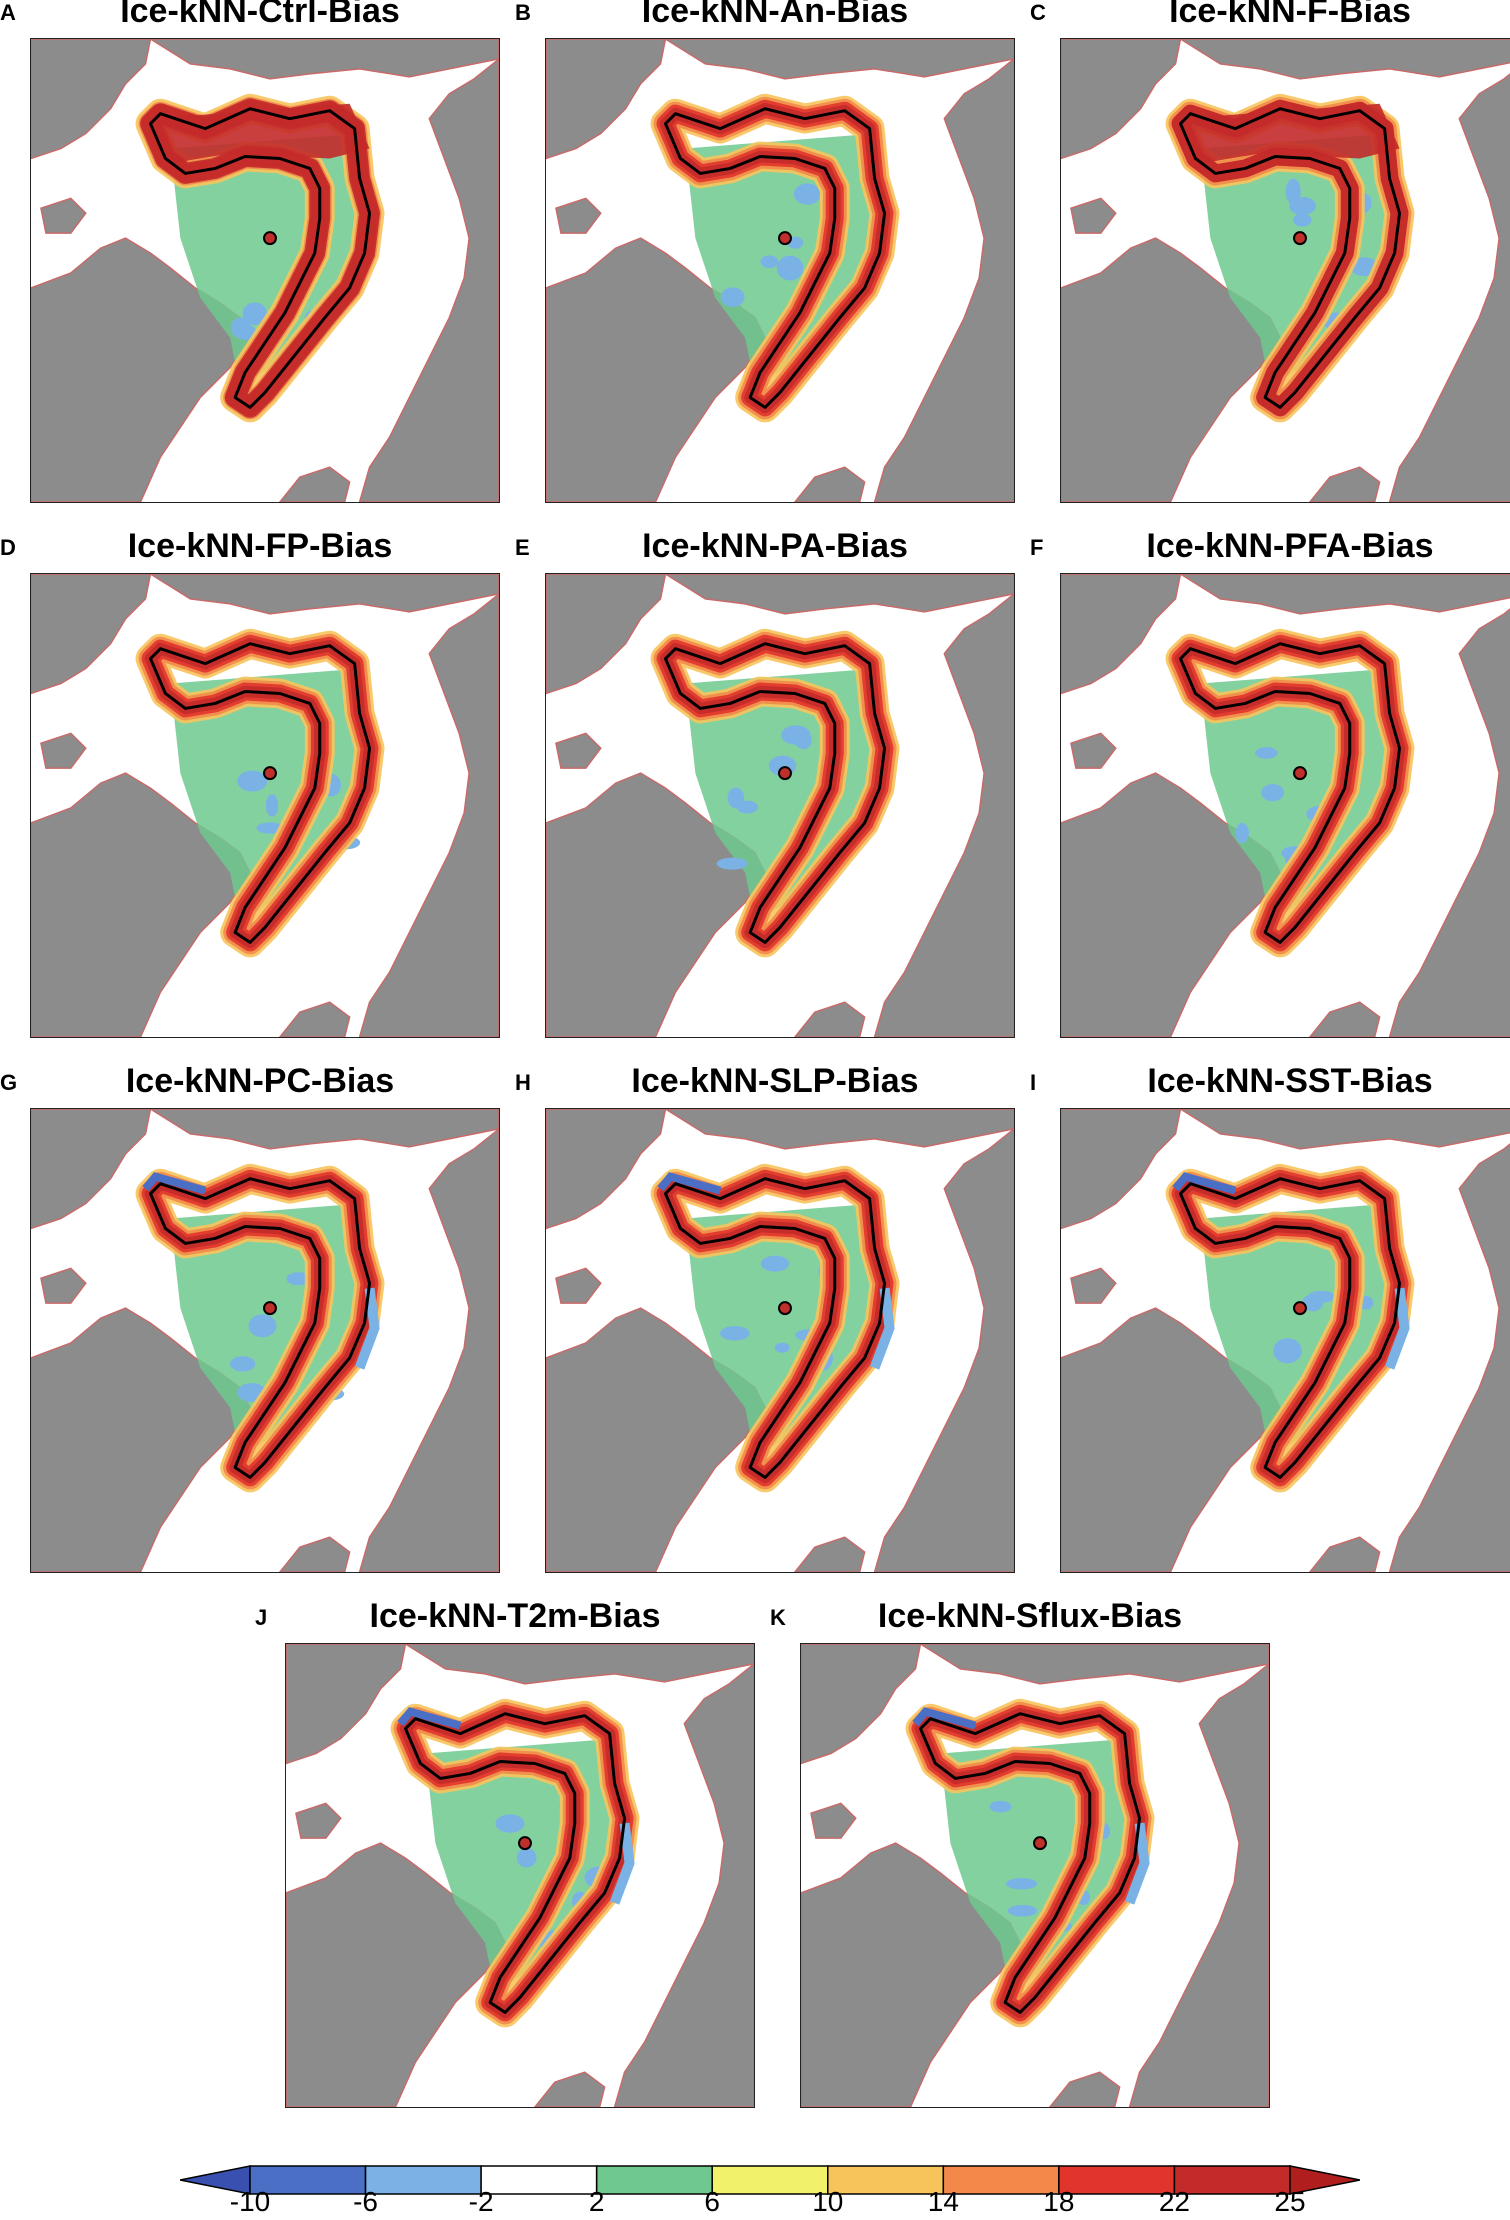 The image size is (1510, 2220). What do you see at coordinates (9, 1082) in the screenshot?
I see `panel-letter: G` at bounding box center [9, 1082].